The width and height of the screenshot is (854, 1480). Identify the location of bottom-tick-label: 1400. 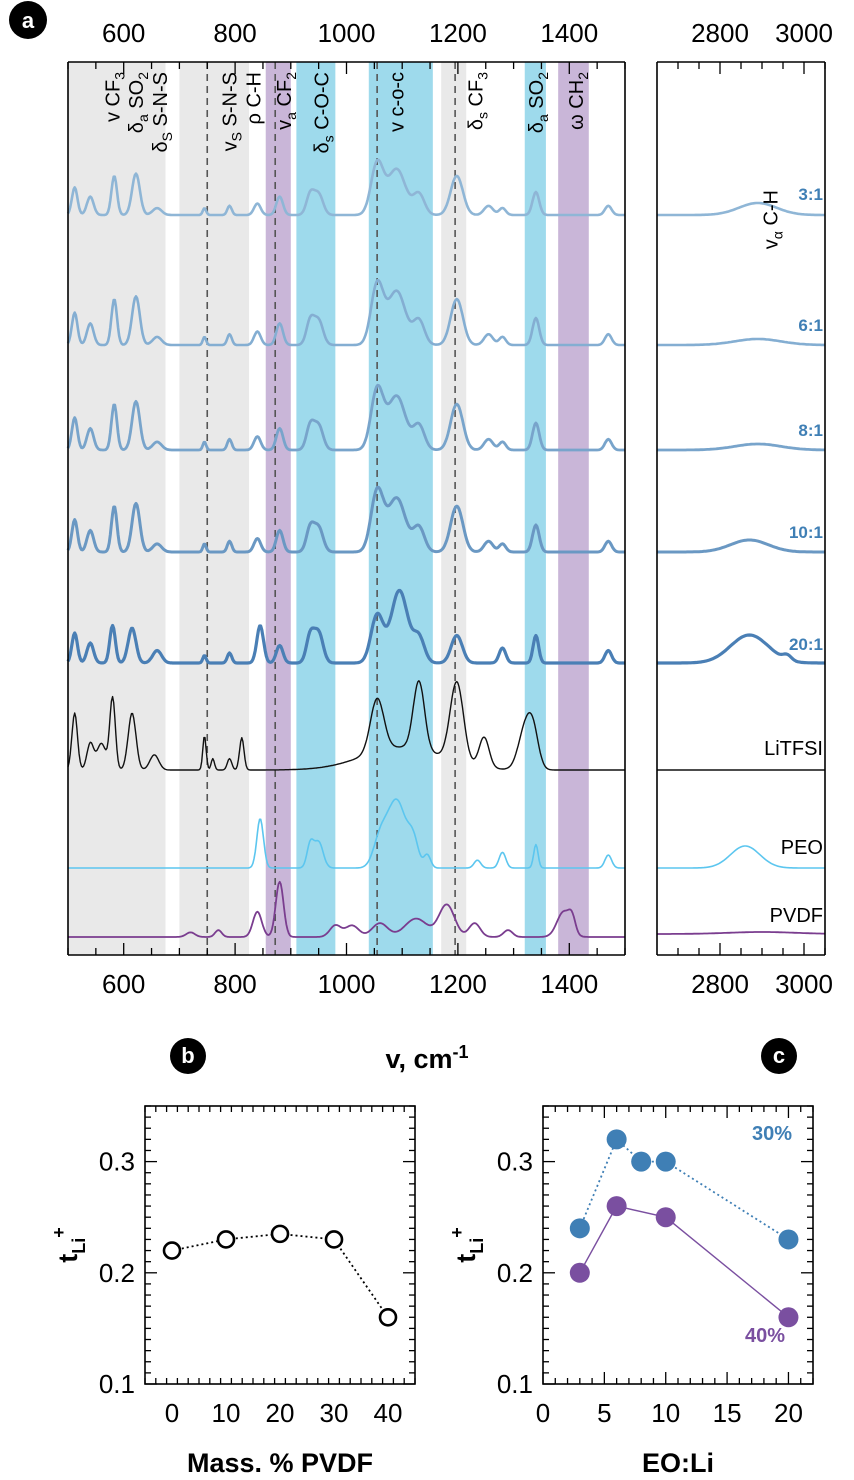
(569, 984).